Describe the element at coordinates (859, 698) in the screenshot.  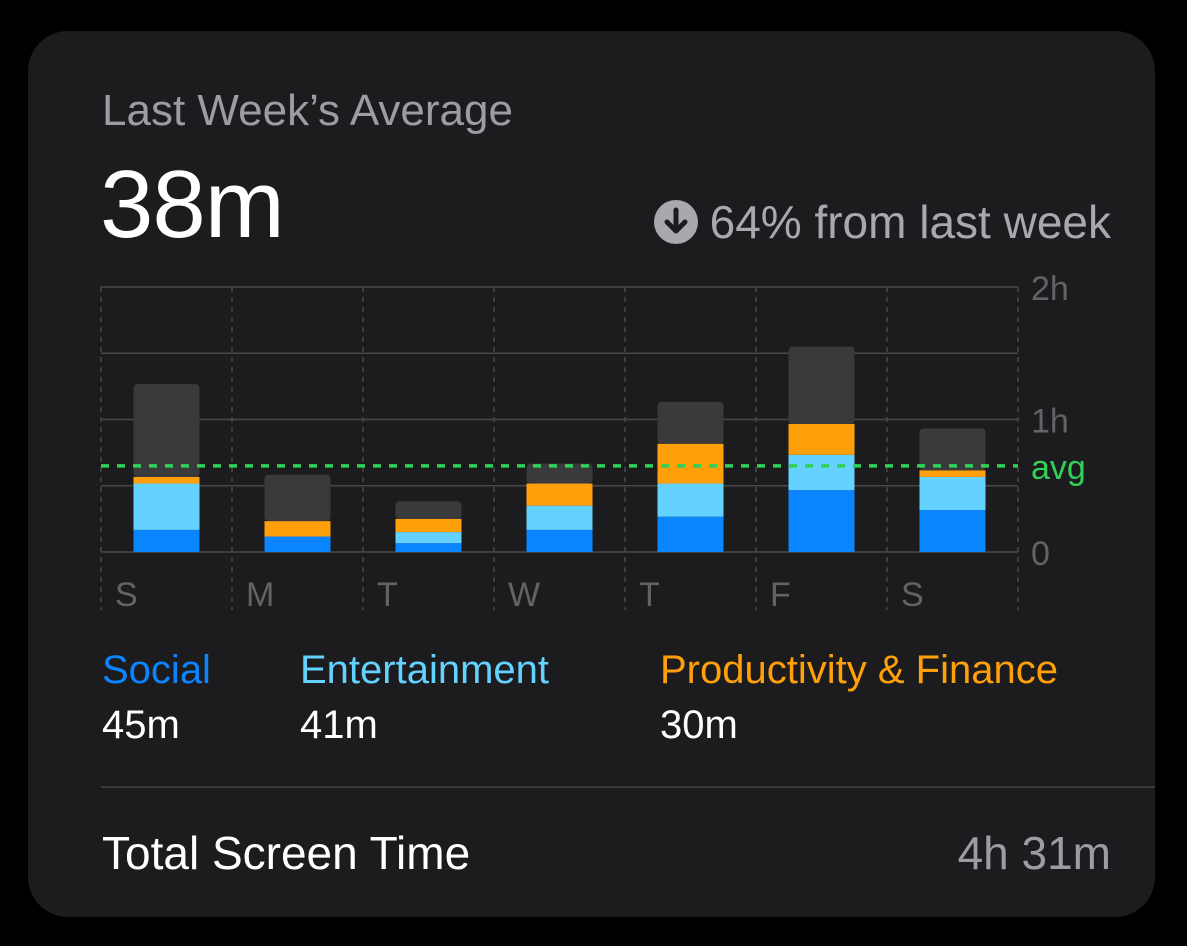
I see `legend-productivity: Productivity & Finance 30m` at that location.